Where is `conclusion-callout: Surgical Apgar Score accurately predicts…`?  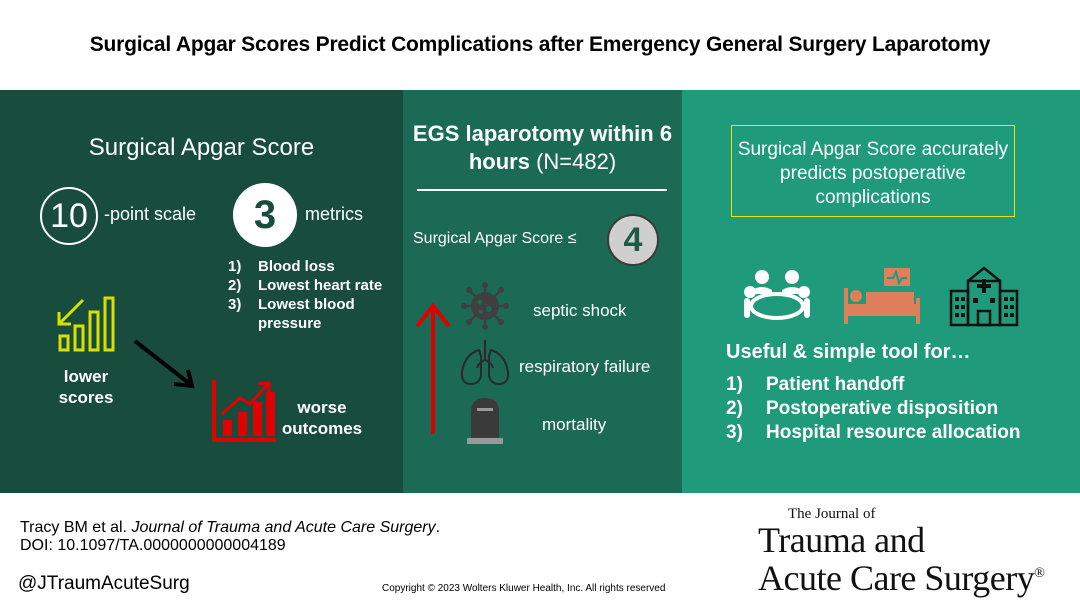
conclusion-callout: Surgical Apgar Score accurately predicts… is located at coordinates (873, 171).